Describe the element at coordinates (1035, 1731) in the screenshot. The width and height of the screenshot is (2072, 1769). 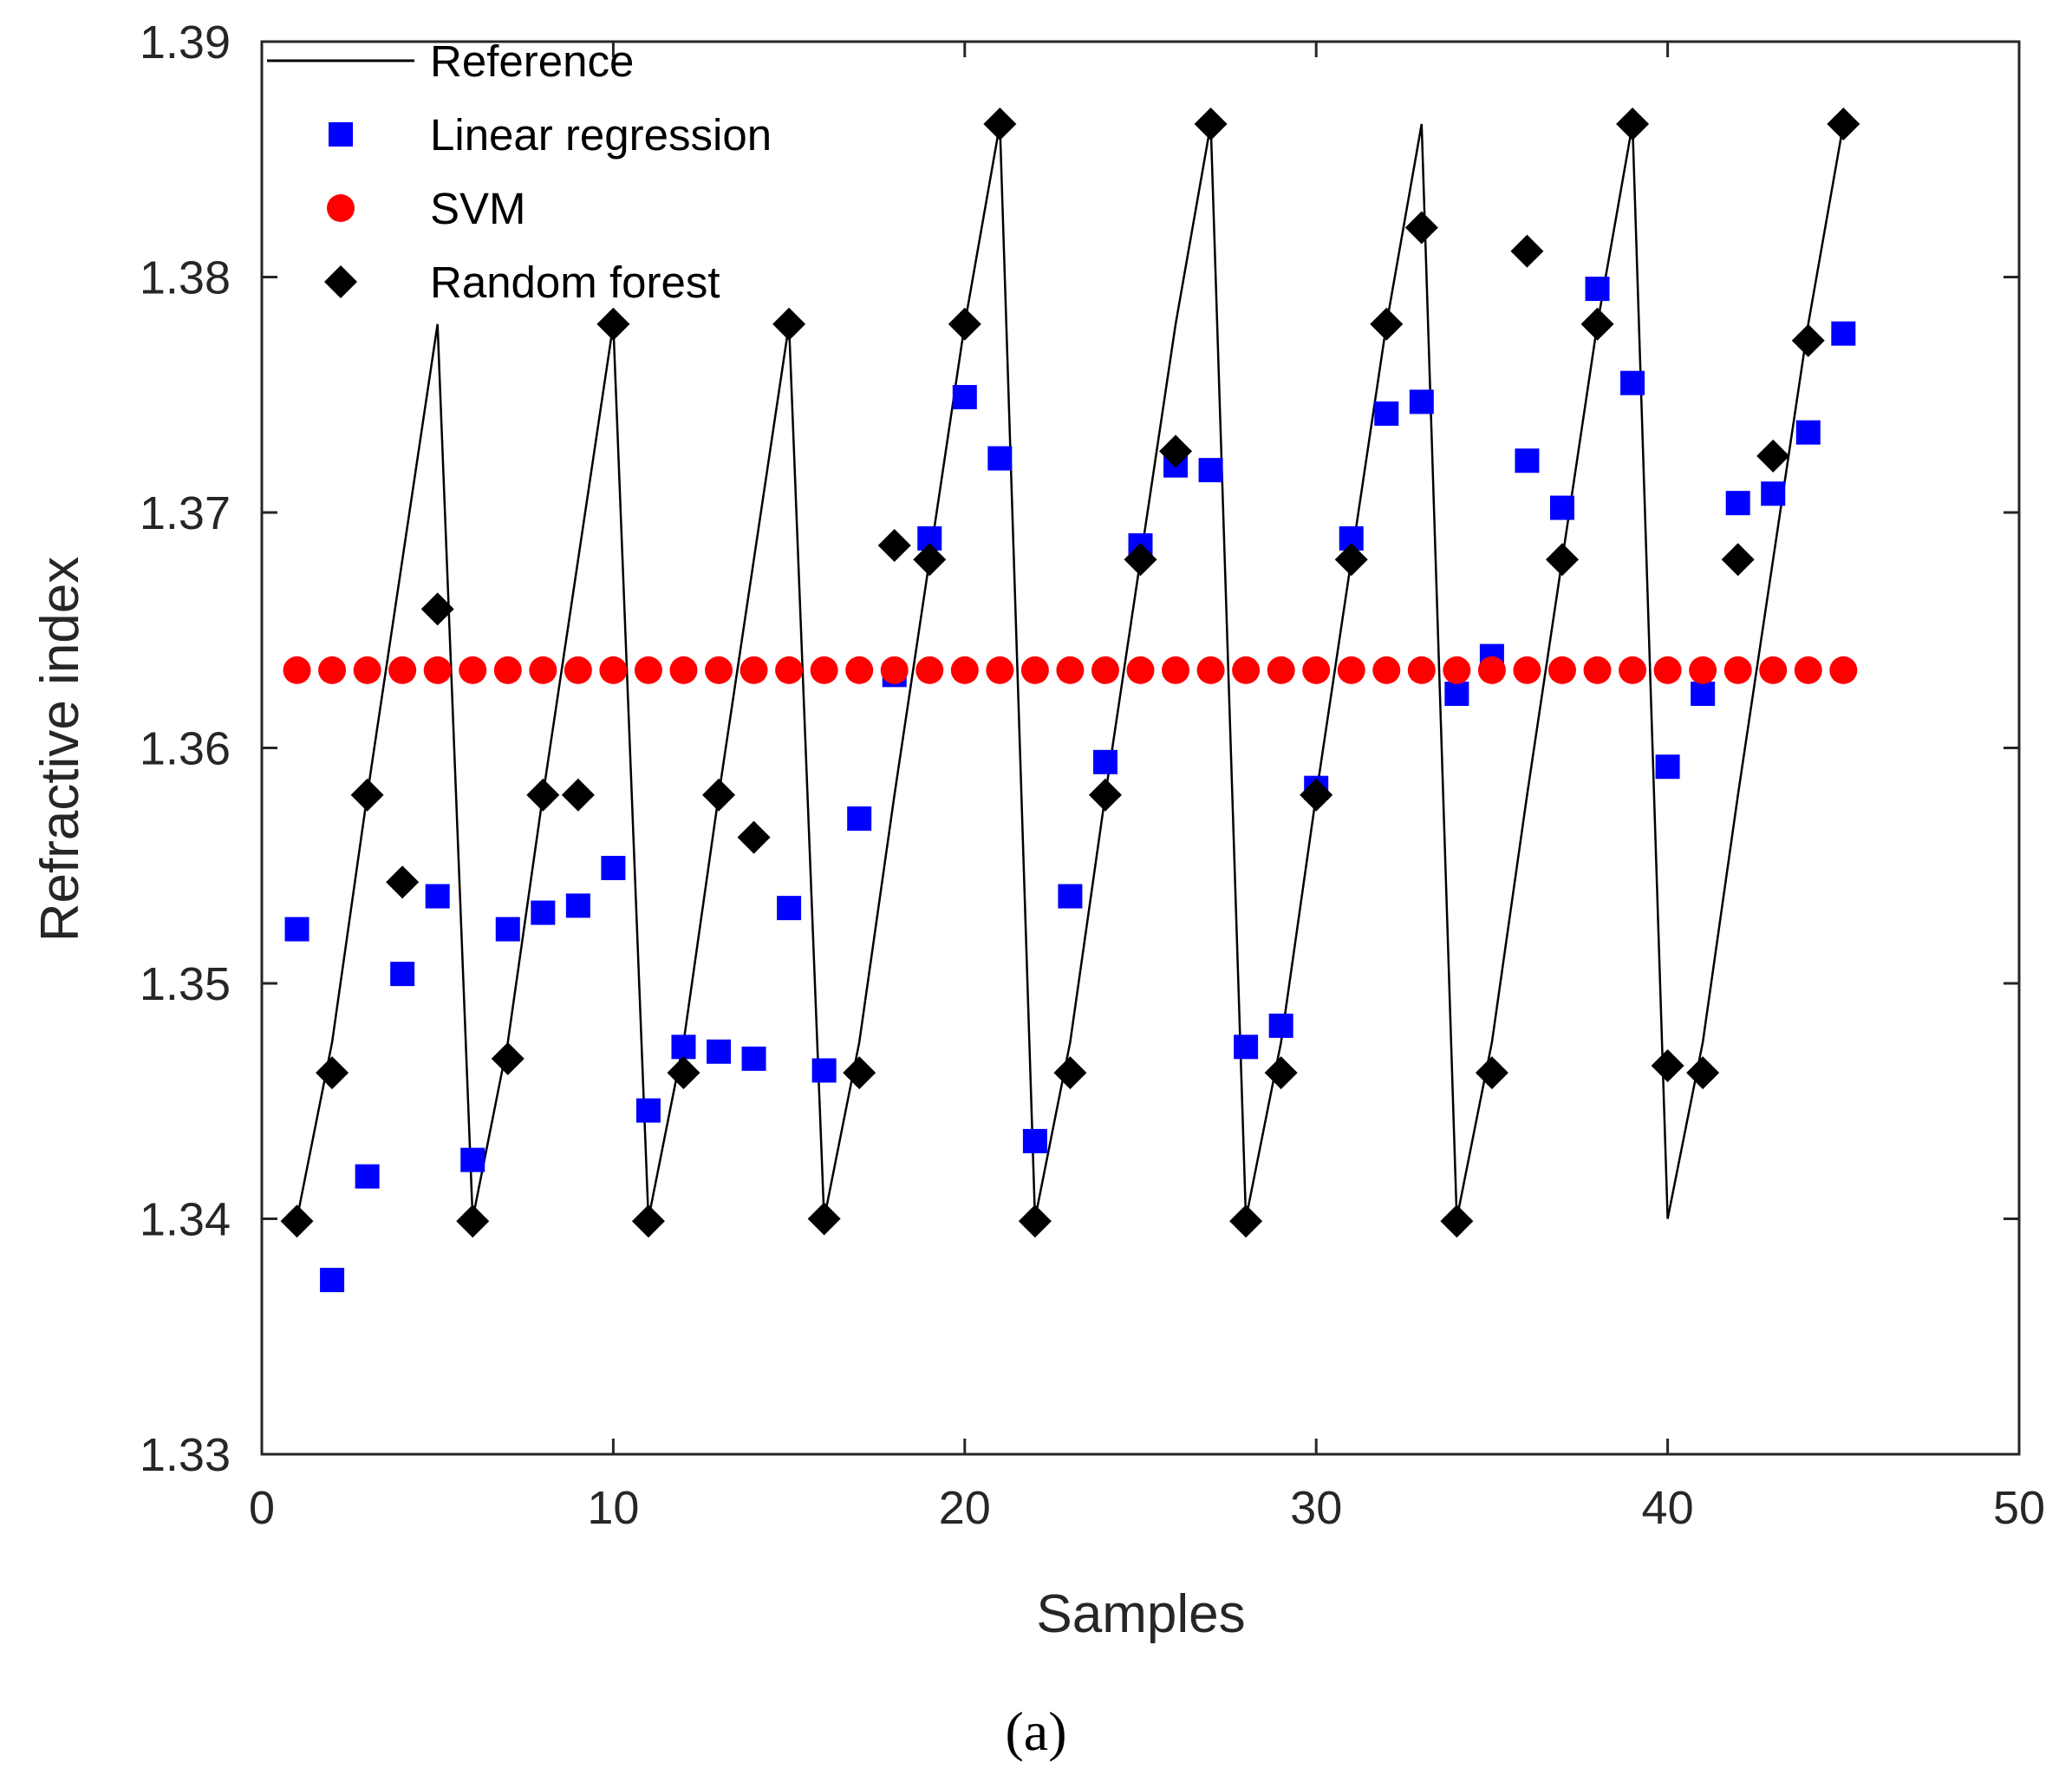
I see `figure-caption: (a)` at that location.